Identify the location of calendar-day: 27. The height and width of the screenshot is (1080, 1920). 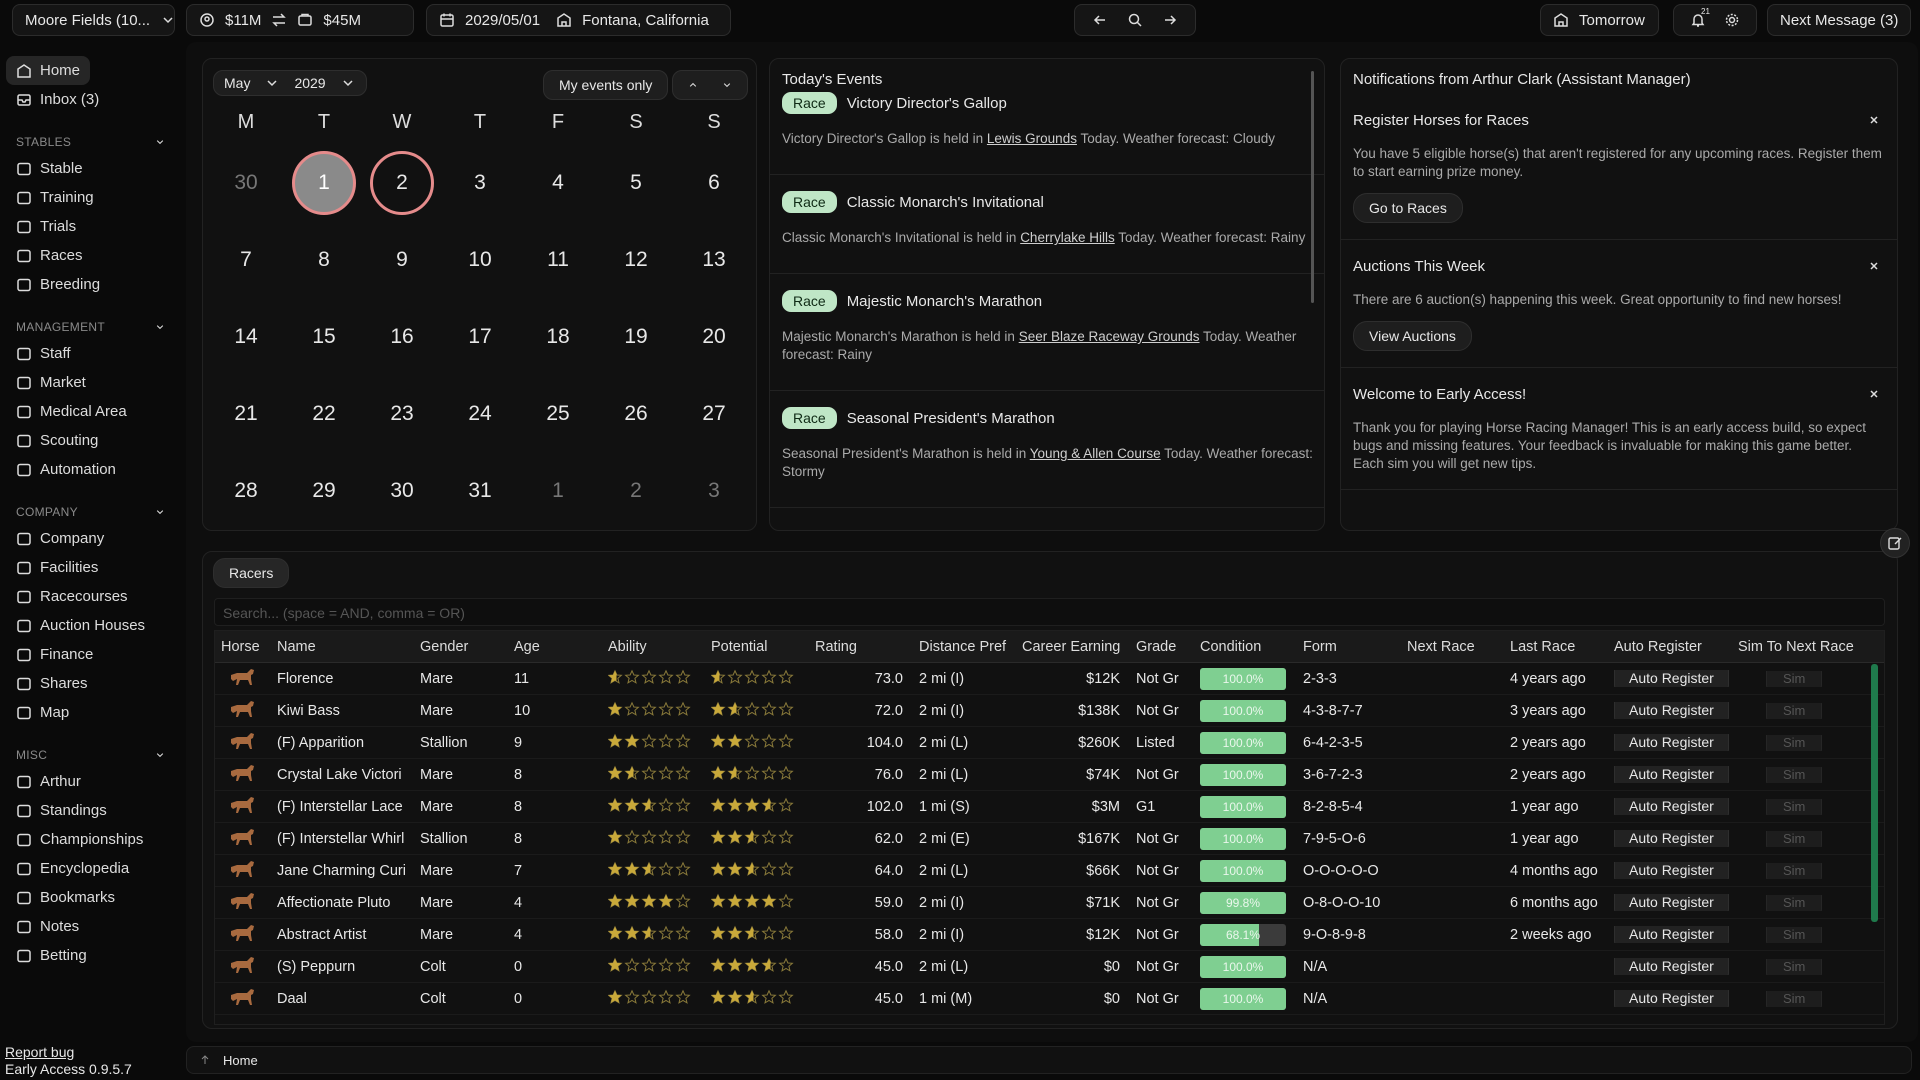
(714, 413).